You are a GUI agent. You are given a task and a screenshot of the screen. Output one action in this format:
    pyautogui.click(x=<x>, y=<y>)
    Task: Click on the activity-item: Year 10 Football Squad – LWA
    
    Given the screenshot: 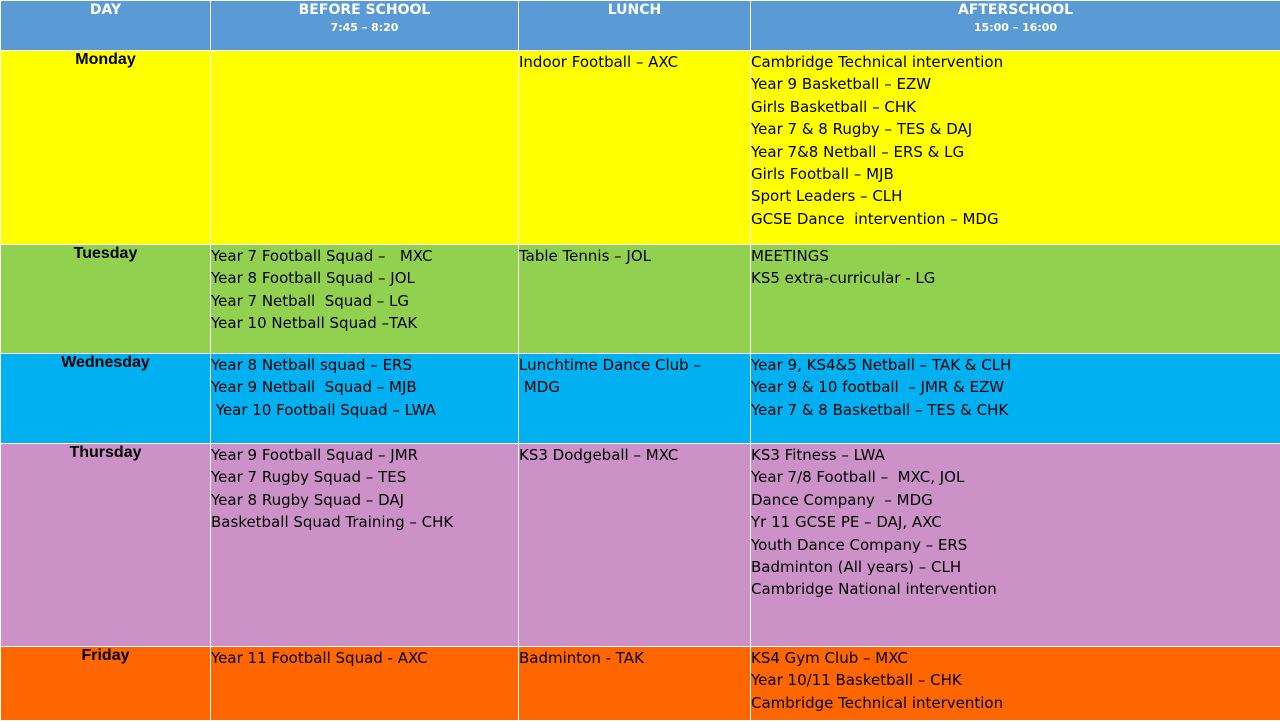 What is the action you would take?
    pyautogui.click(x=364, y=410)
    